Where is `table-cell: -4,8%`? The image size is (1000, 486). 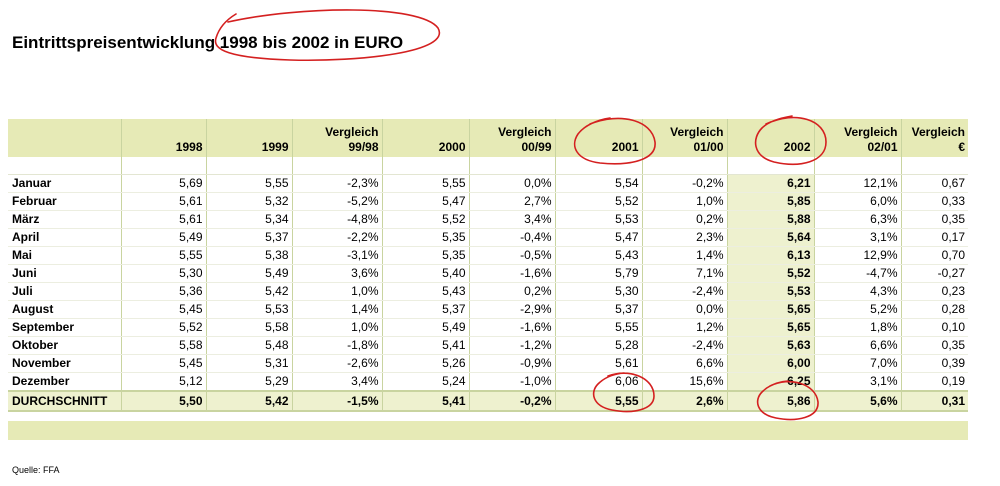
table-cell: -4,8% is located at coordinates (337, 219).